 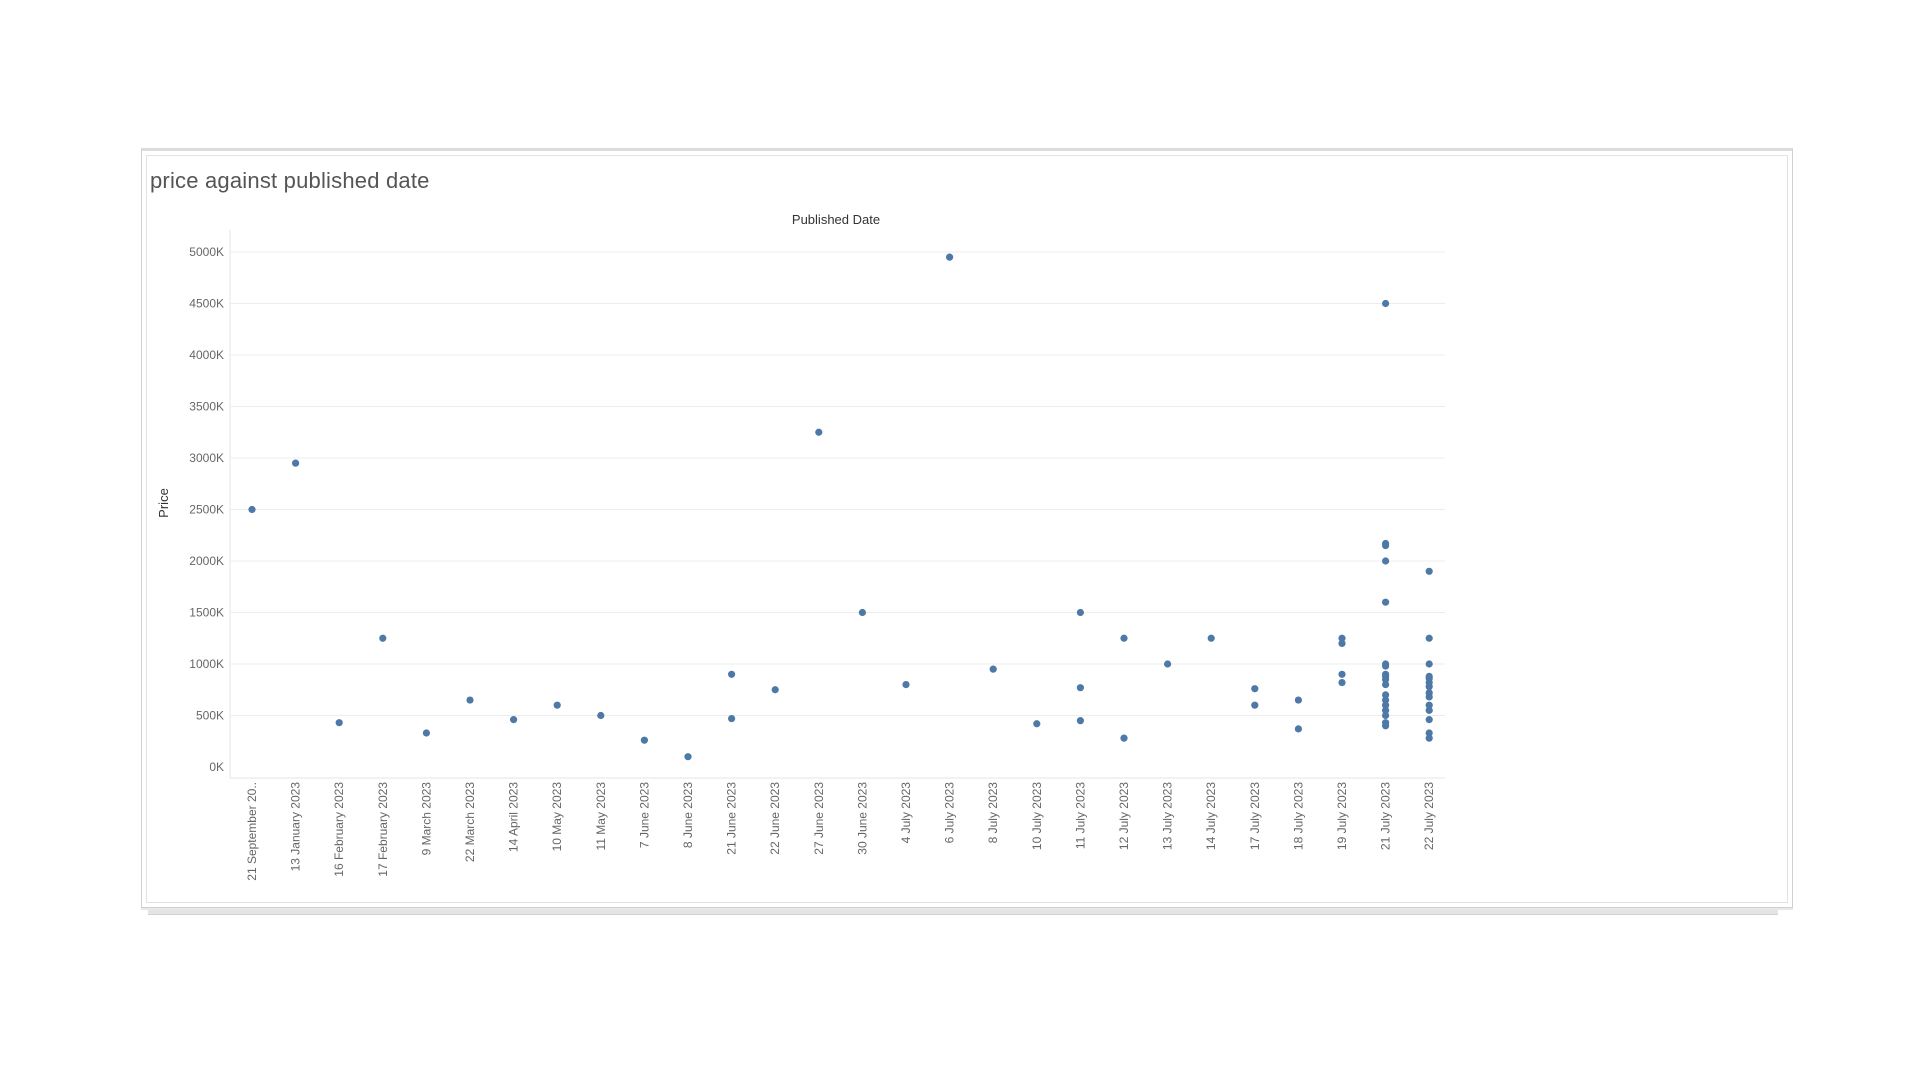 What do you see at coordinates (252, 831) in the screenshot?
I see `x-tick-label: 21 September 20..` at bounding box center [252, 831].